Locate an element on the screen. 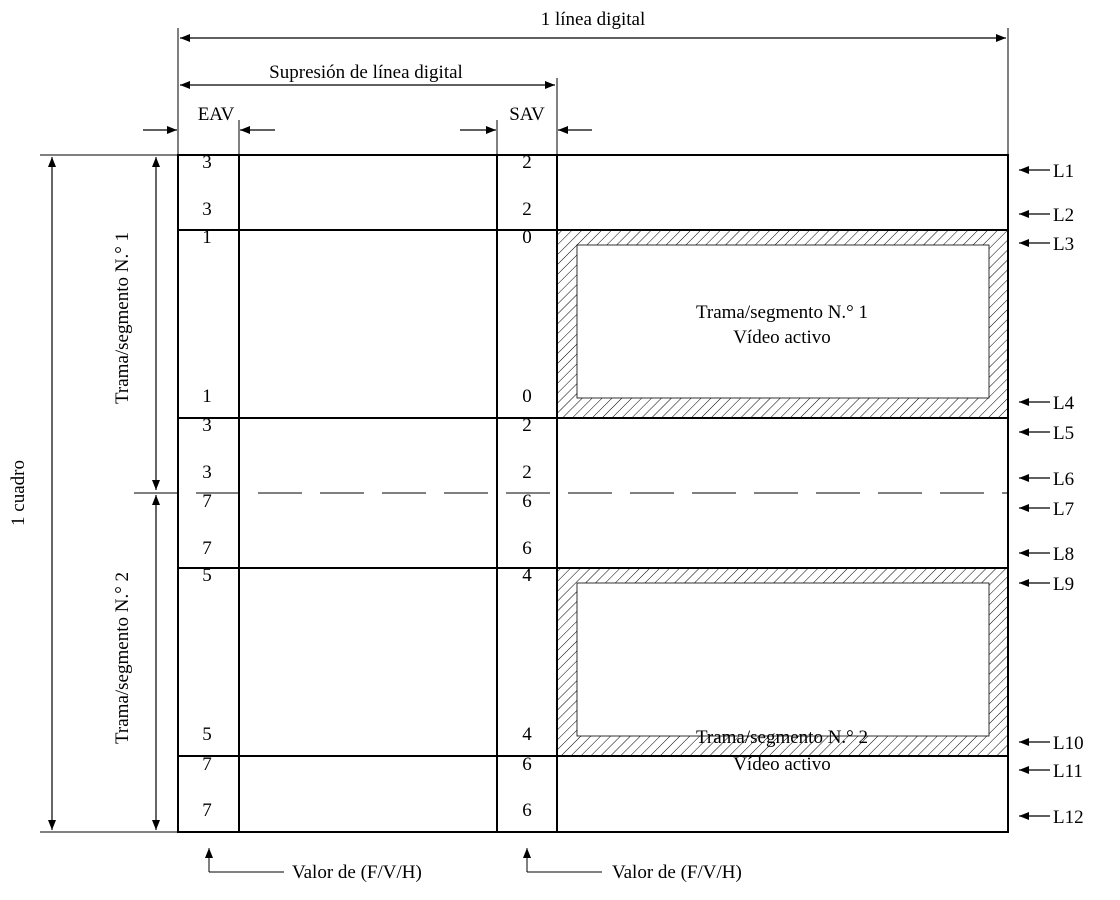 The image size is (1120, 900). eav-value-row-12: 7 is located at coordinates (207, 810).